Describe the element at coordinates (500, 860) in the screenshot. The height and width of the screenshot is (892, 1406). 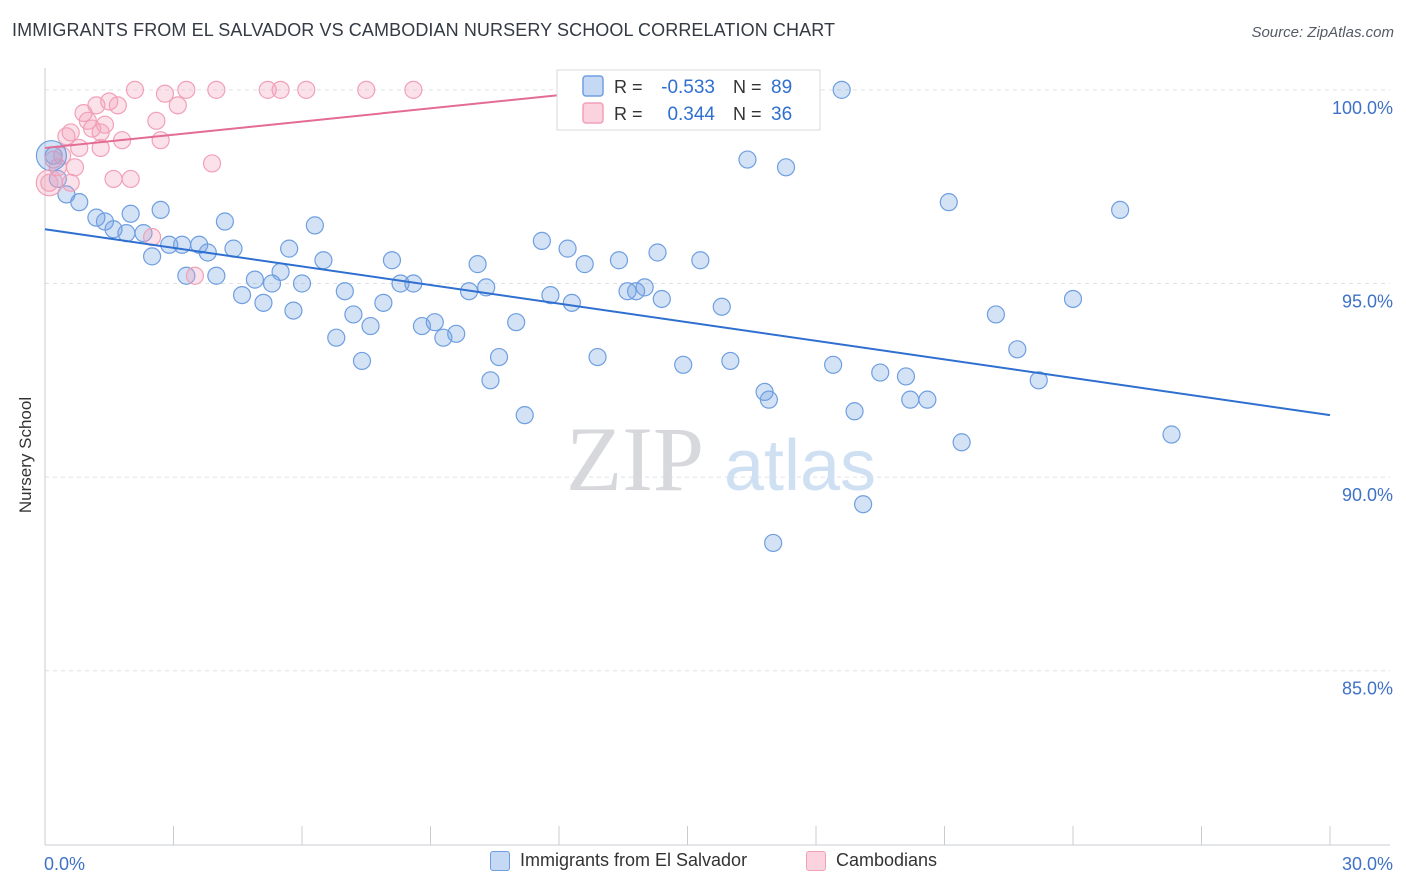
I see `legend-swatch-blue` at that location.